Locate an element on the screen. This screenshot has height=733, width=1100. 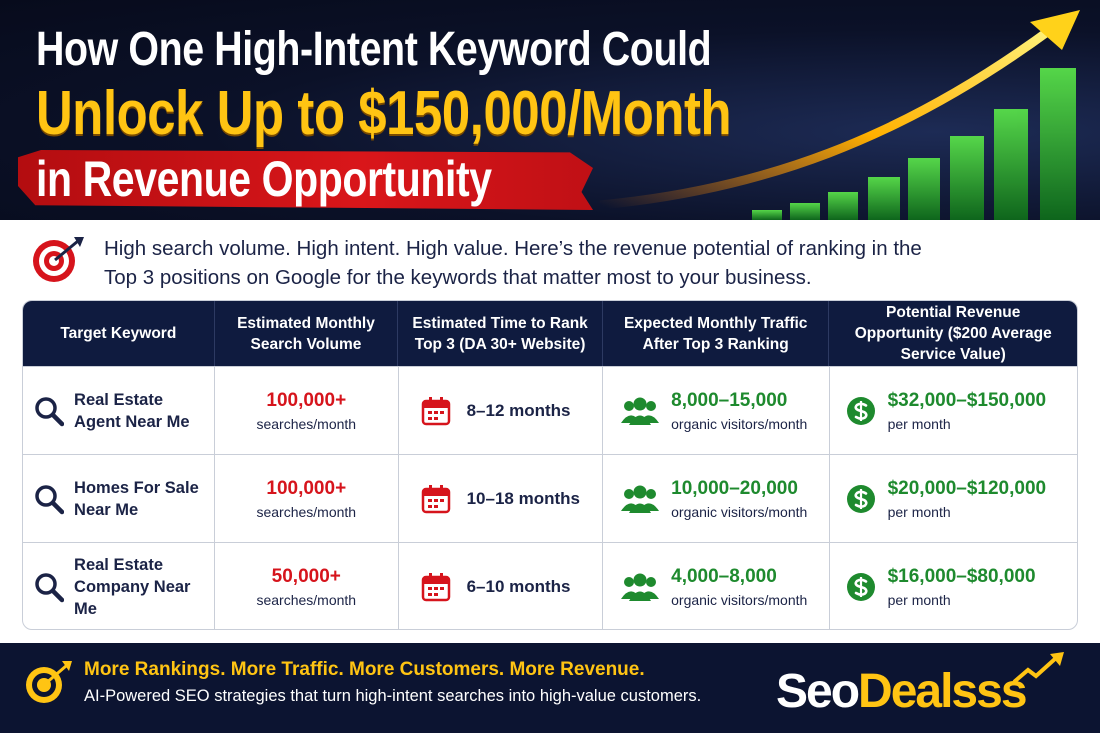
traffic-value: 10,000–20,000 is located at coordinates (734, 488).